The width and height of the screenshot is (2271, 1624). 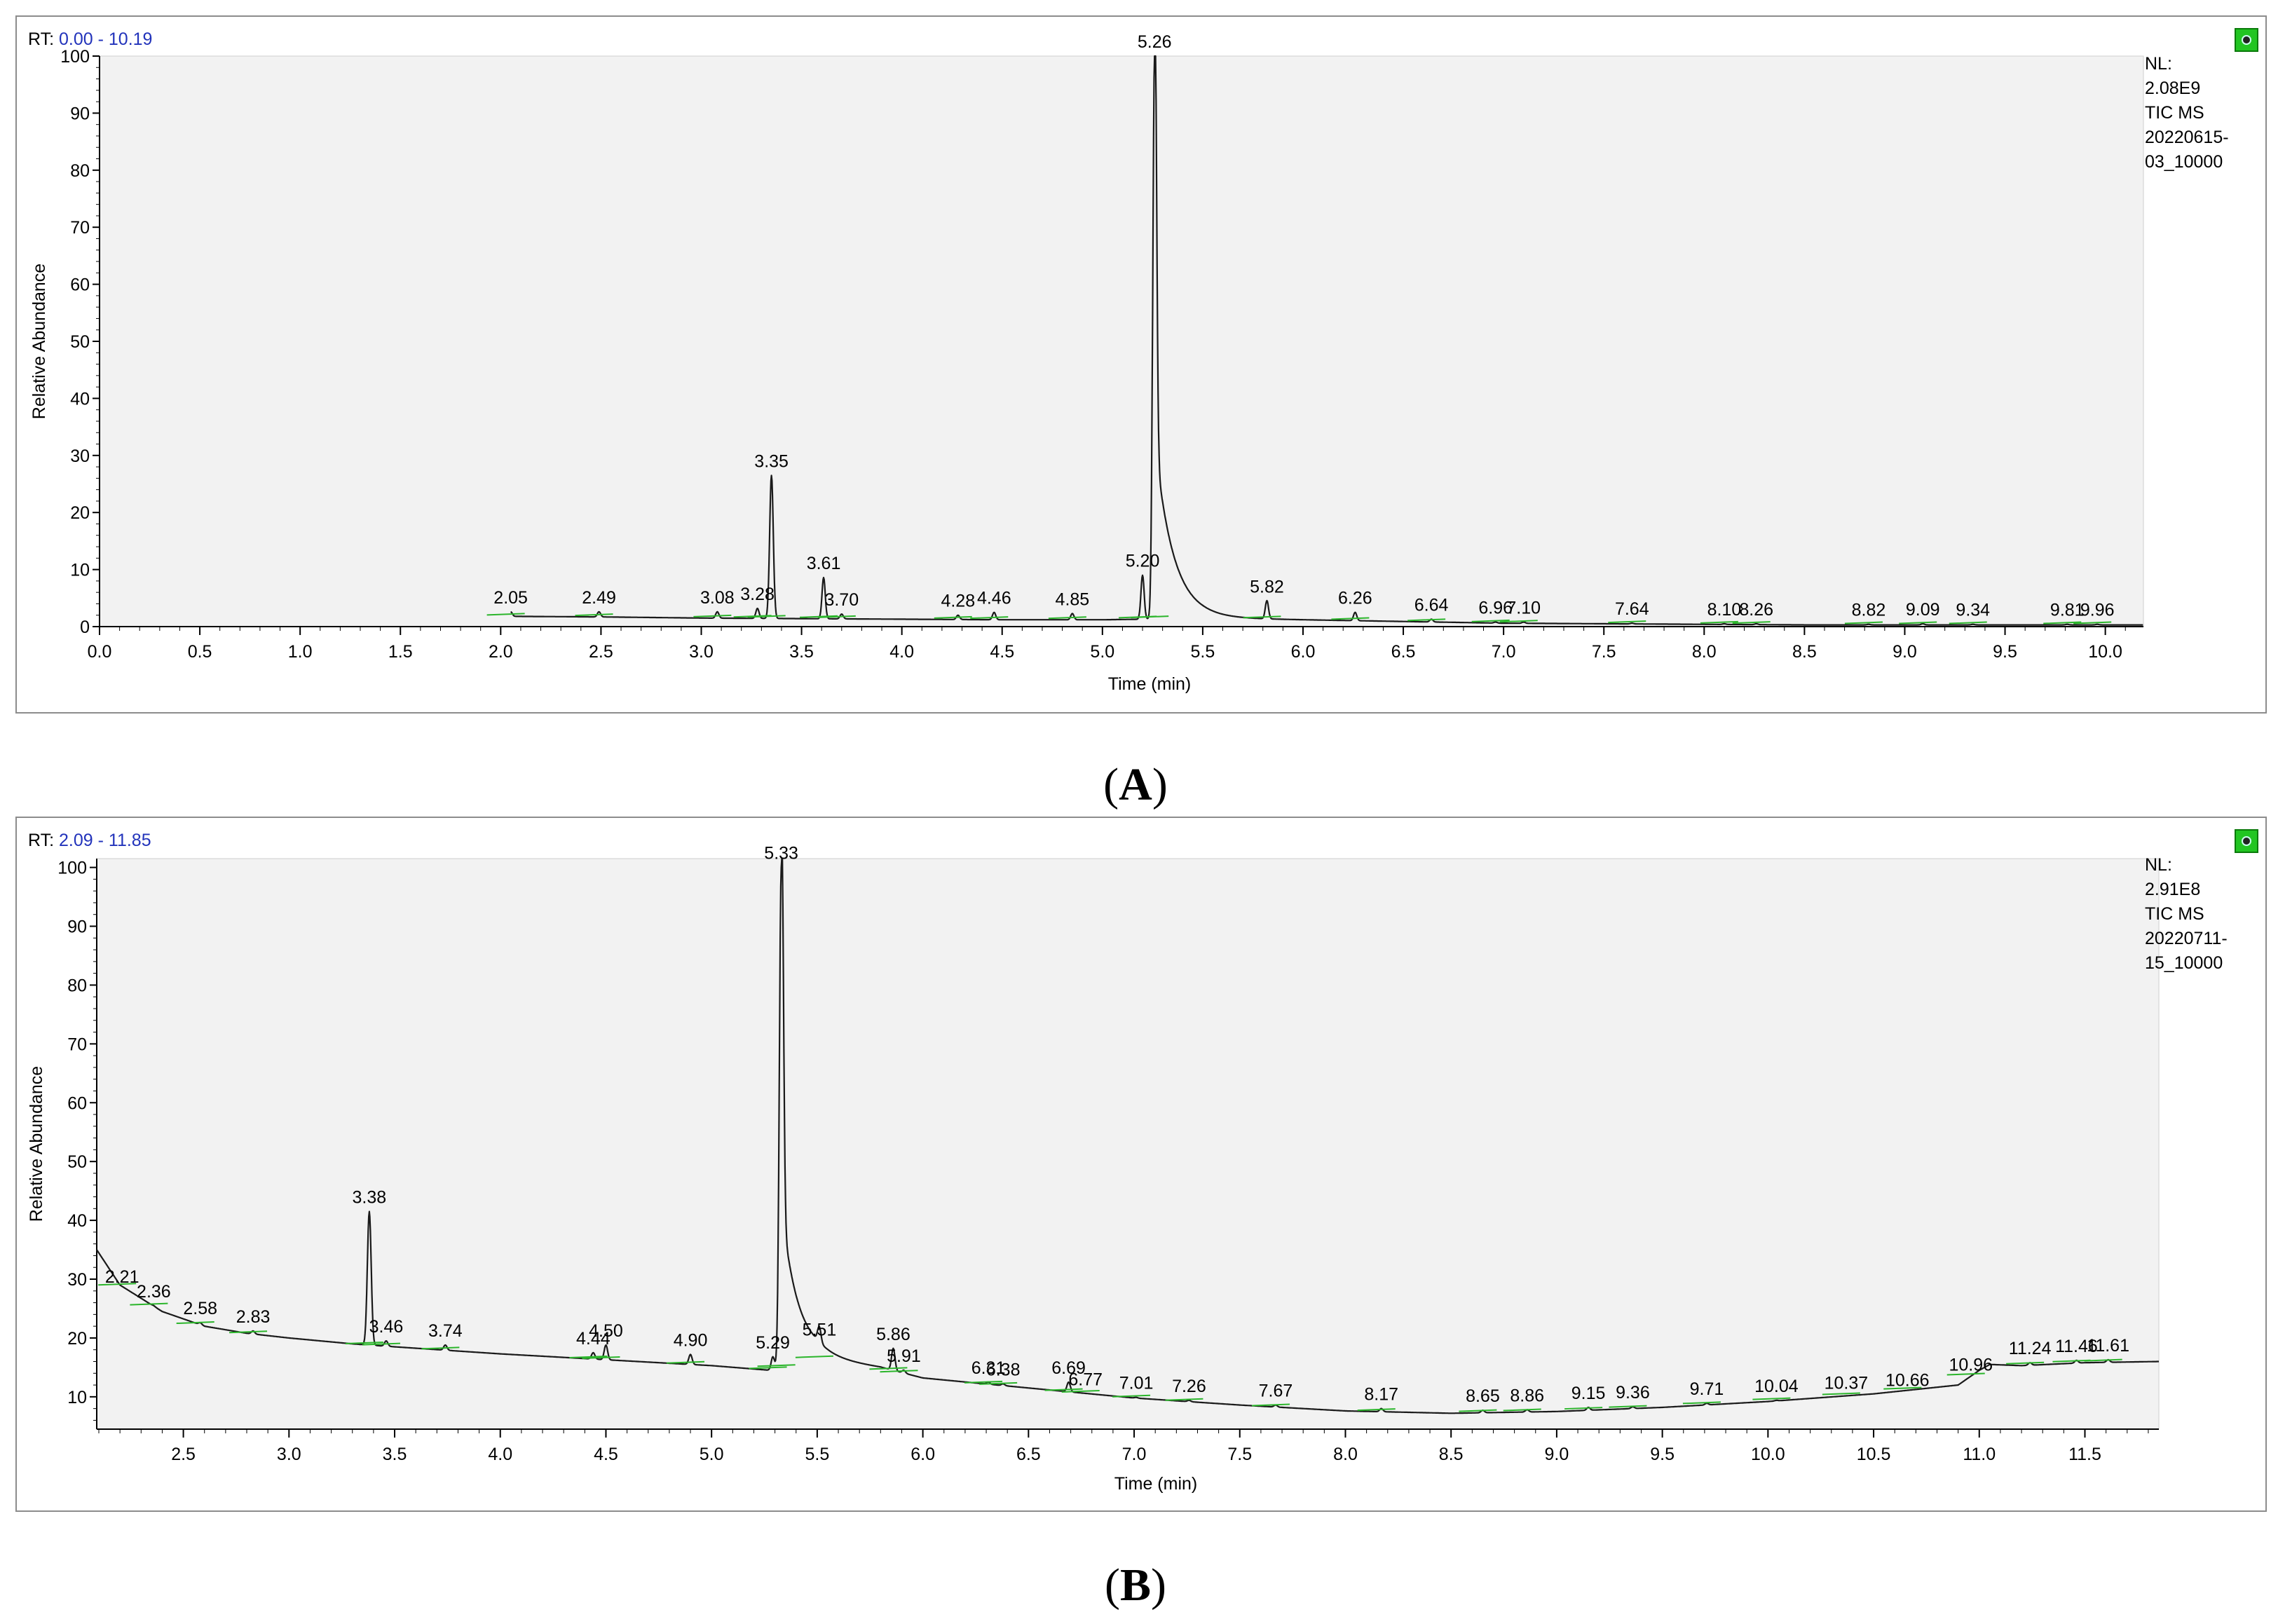 What do you see at coordinates (41, 39) in the screenshot?
I see `rt-prefix-a: RT:` at bounding box center [41, 39].